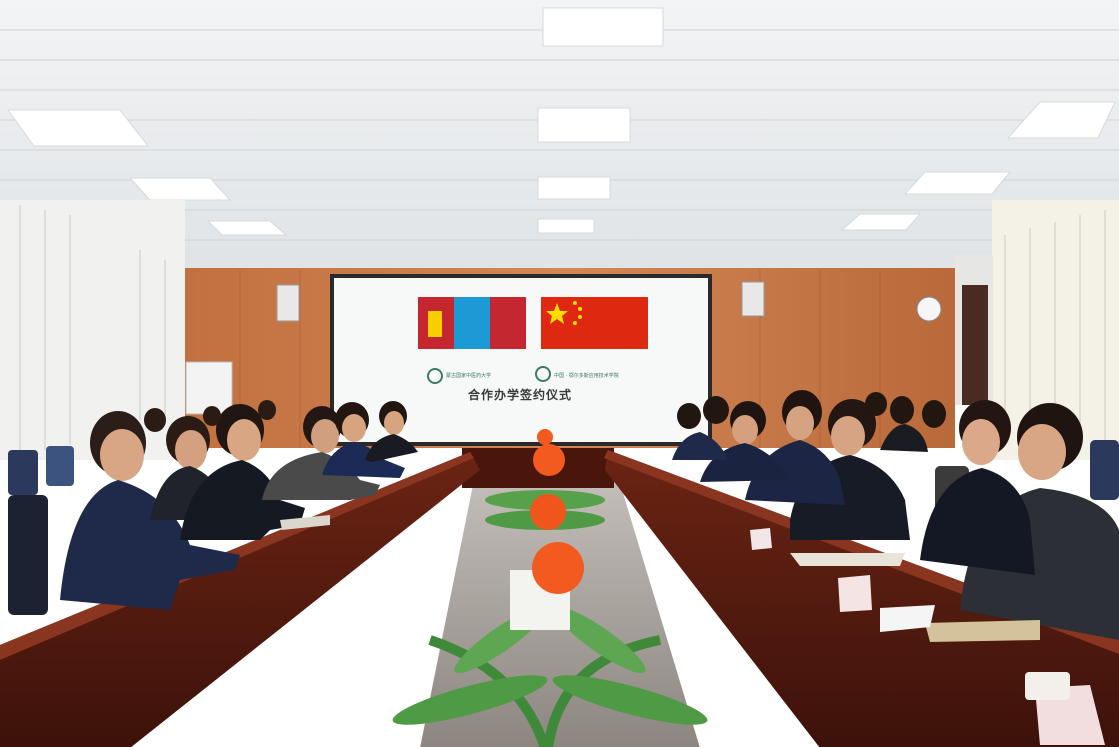 The height and width of the screenshot is (747, 1119). I want to click on left-chairs, so click(41, 530).